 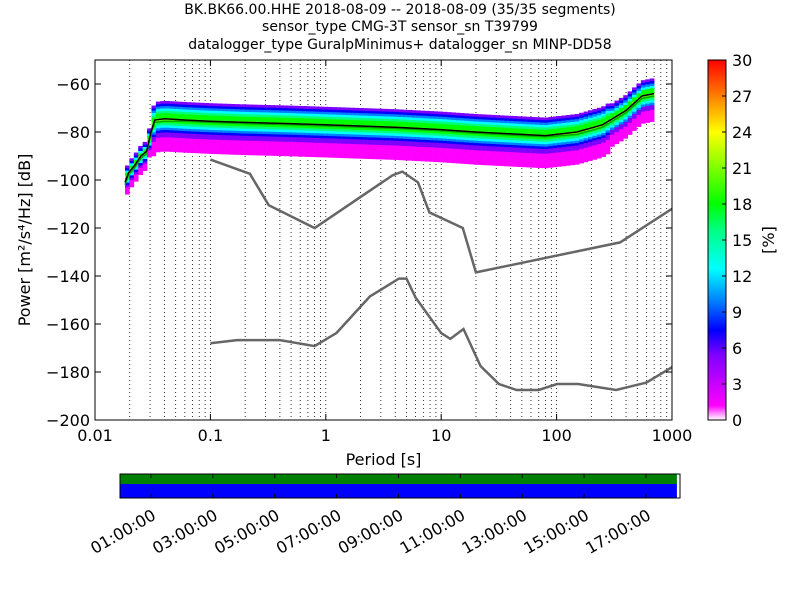 What do you see at coordinates (440, 216) in the screenshot?
I see `nhnm-curve` at bounding box center [440, 216].